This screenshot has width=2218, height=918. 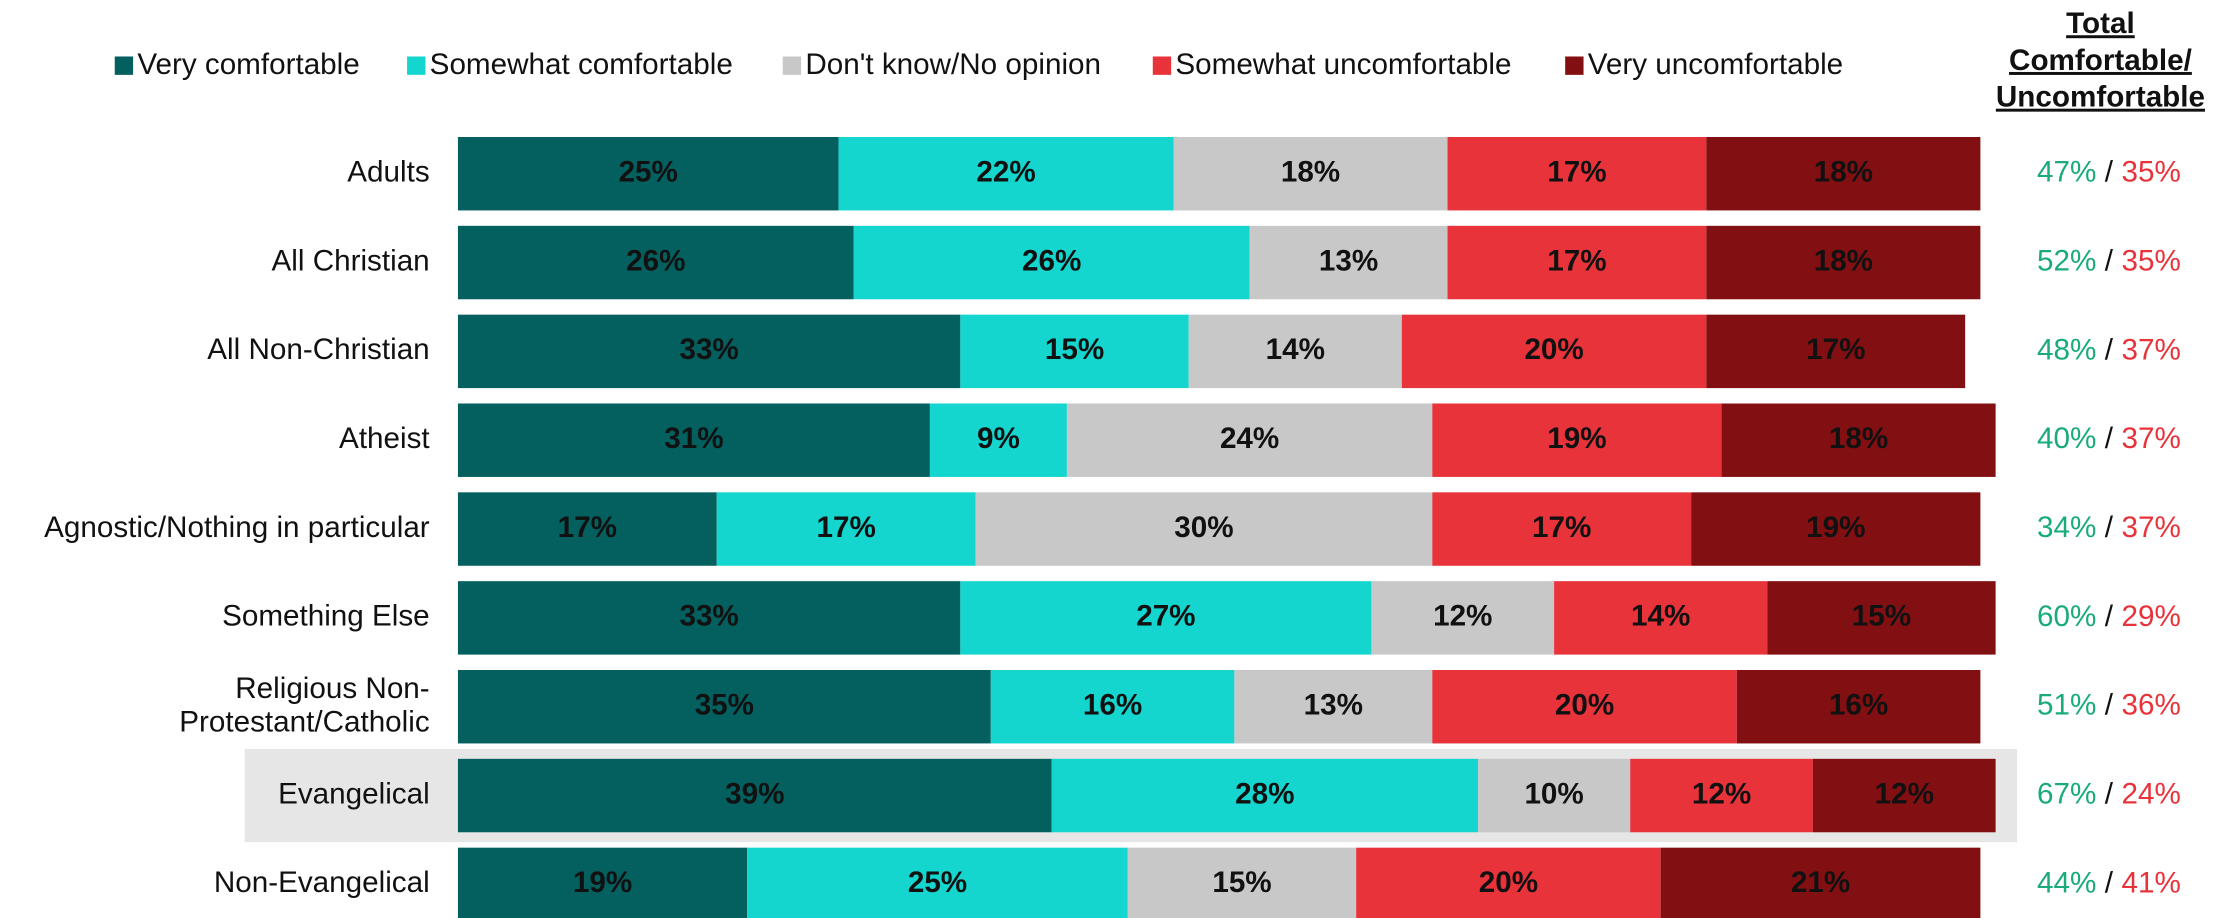 I want to click on data-label: 13%, so click(x=1333, y=705).